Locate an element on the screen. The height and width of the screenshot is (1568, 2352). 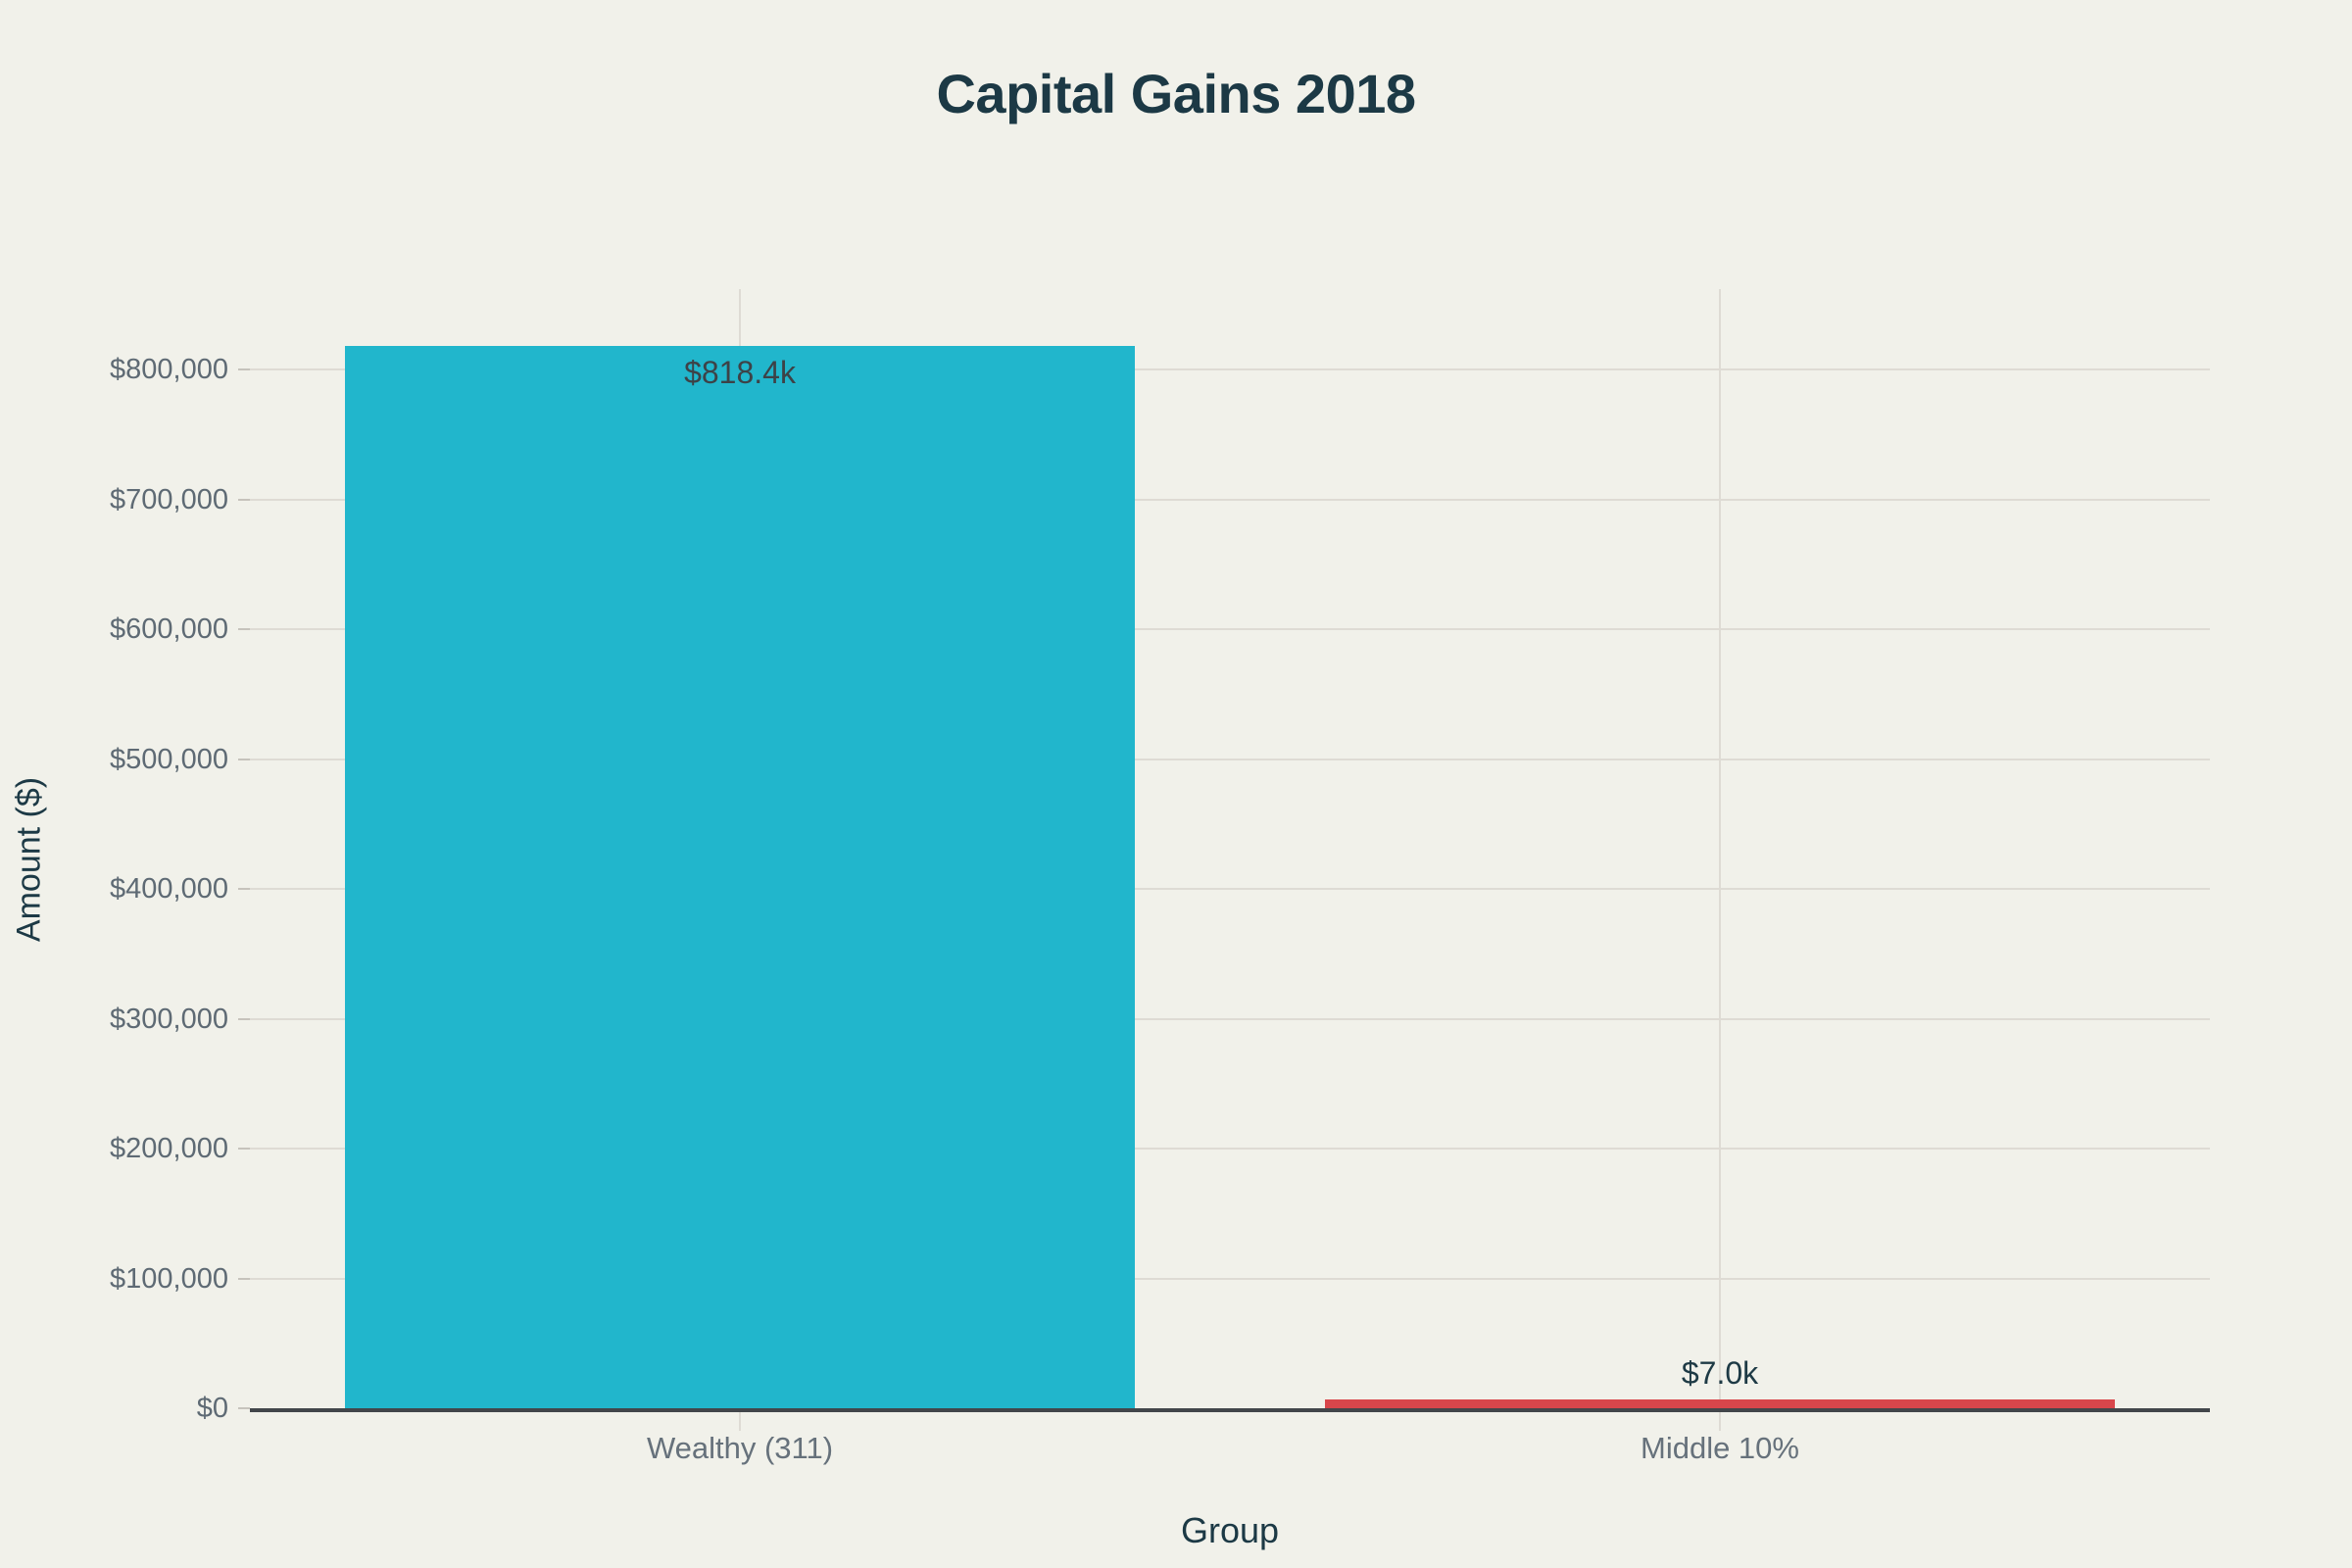
bar-value-label: $818.4k is located at coordinates (740, 372).